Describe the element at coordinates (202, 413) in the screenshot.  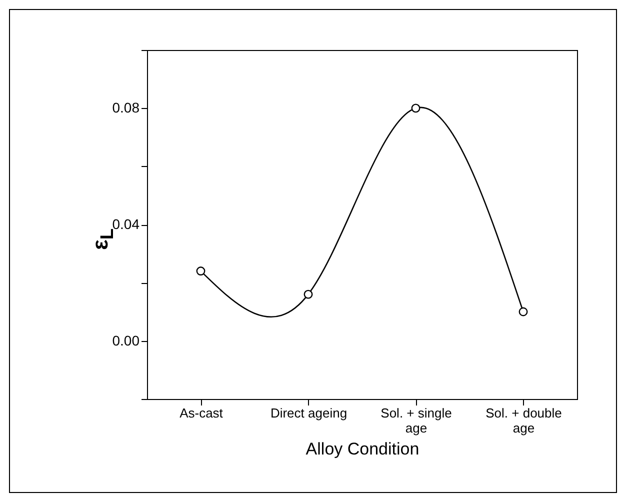
I see `x-tick-label: As-cast` at that location.